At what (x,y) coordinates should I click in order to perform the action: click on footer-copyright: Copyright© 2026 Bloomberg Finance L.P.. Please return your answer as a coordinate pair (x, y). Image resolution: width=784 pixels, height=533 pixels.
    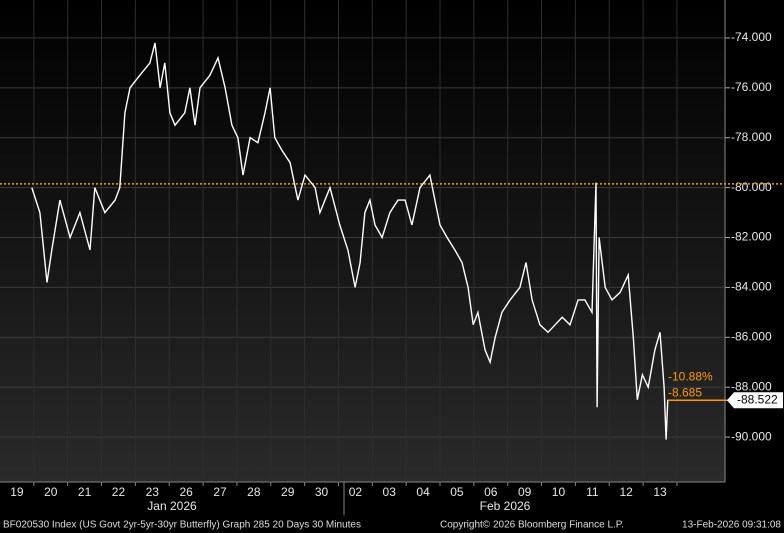
    Looking at the image, I should click on (532, 525).